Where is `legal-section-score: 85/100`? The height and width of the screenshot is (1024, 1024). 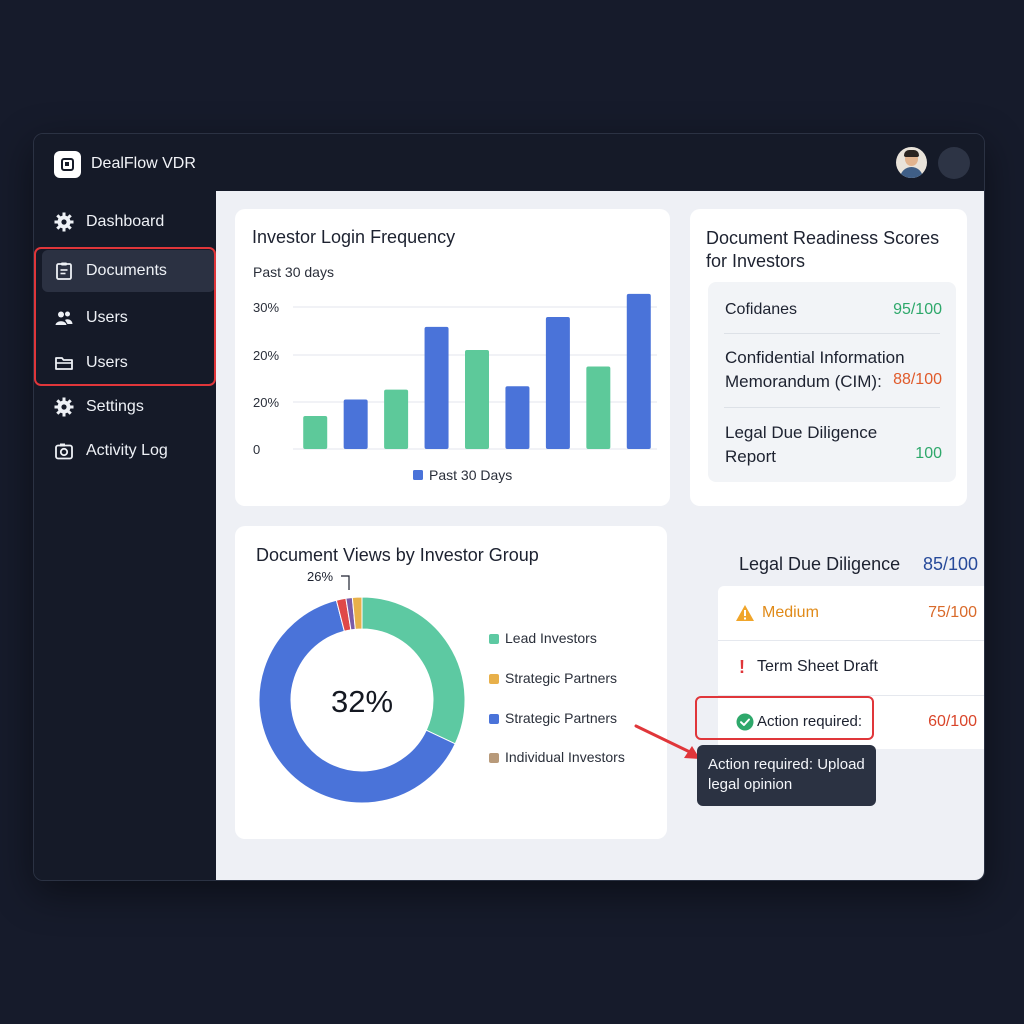 legal-section-score: 85/100 is located at coordinates (951, 564).